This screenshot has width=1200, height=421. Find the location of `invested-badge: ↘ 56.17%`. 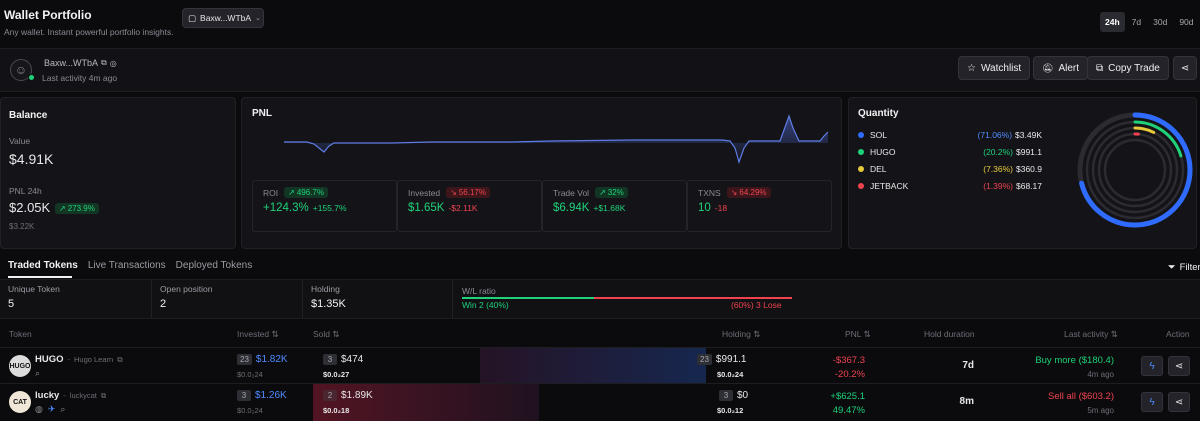

invested-badge: ↘ 56.17% is located at coordinates (468, 192).